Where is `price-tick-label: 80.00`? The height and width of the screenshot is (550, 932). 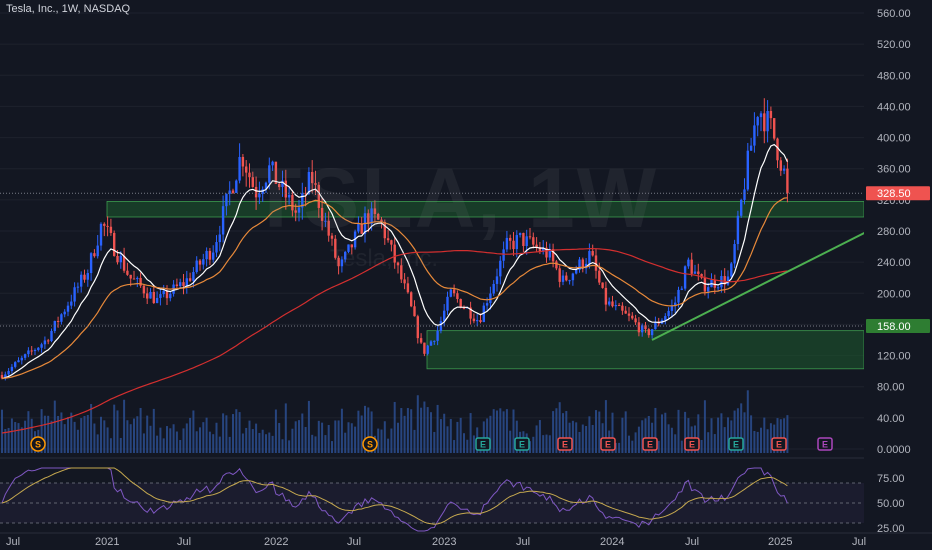
price-tick-label: 80.00 is located at coordinates (891, 388).